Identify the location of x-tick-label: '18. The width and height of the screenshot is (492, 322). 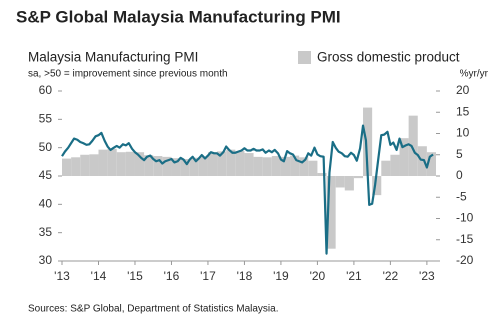
(245, 276).